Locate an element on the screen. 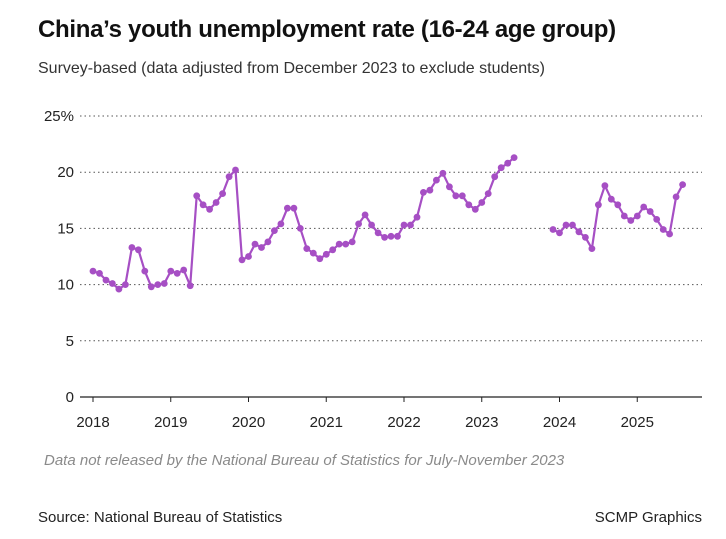 This screenshot has width=726, height=539. x-tick-label: 2022 is located at coordinates (403, 422).